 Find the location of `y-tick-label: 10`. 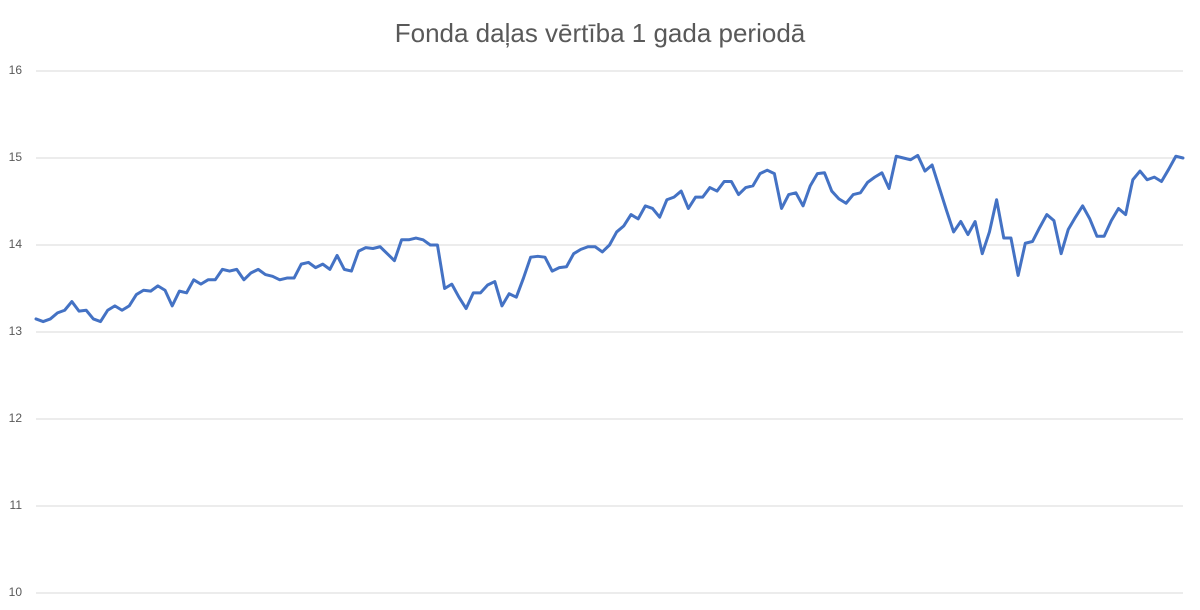

y-tick-label: 10 is located at coordinates (16, 592).